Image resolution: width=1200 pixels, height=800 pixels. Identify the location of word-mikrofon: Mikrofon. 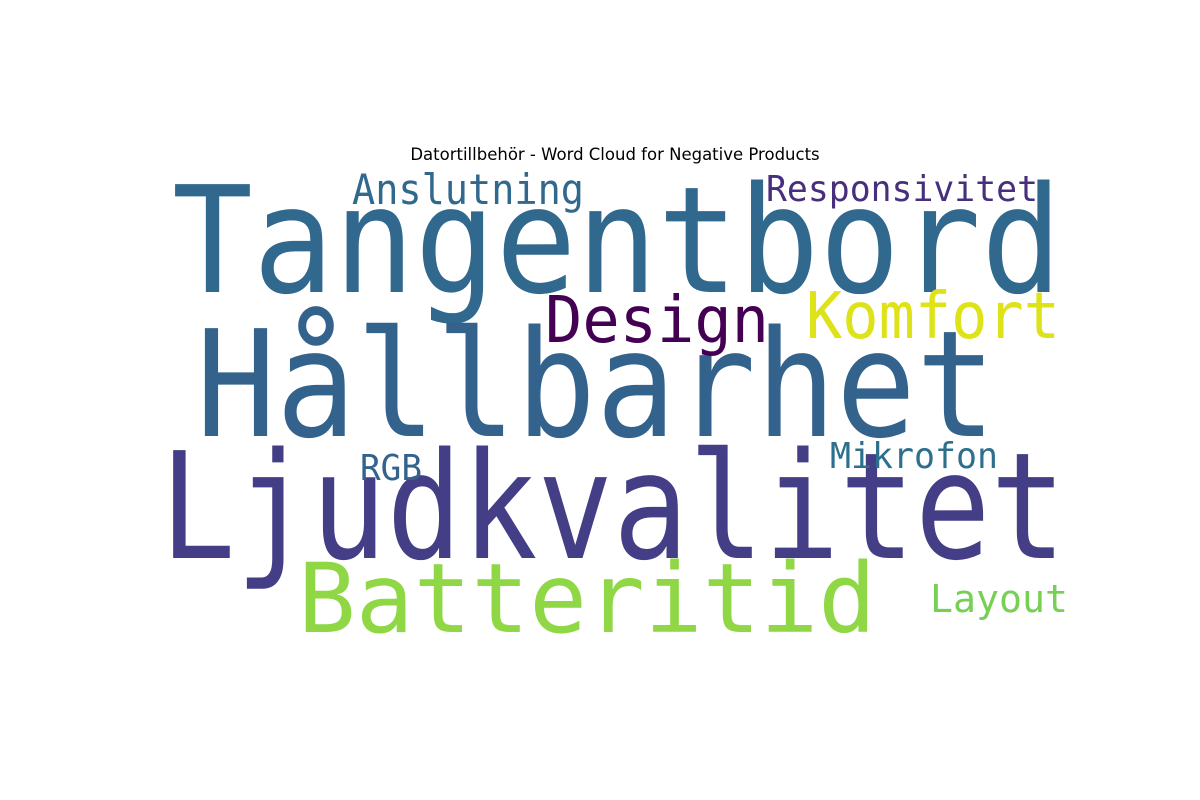
(914, 456).